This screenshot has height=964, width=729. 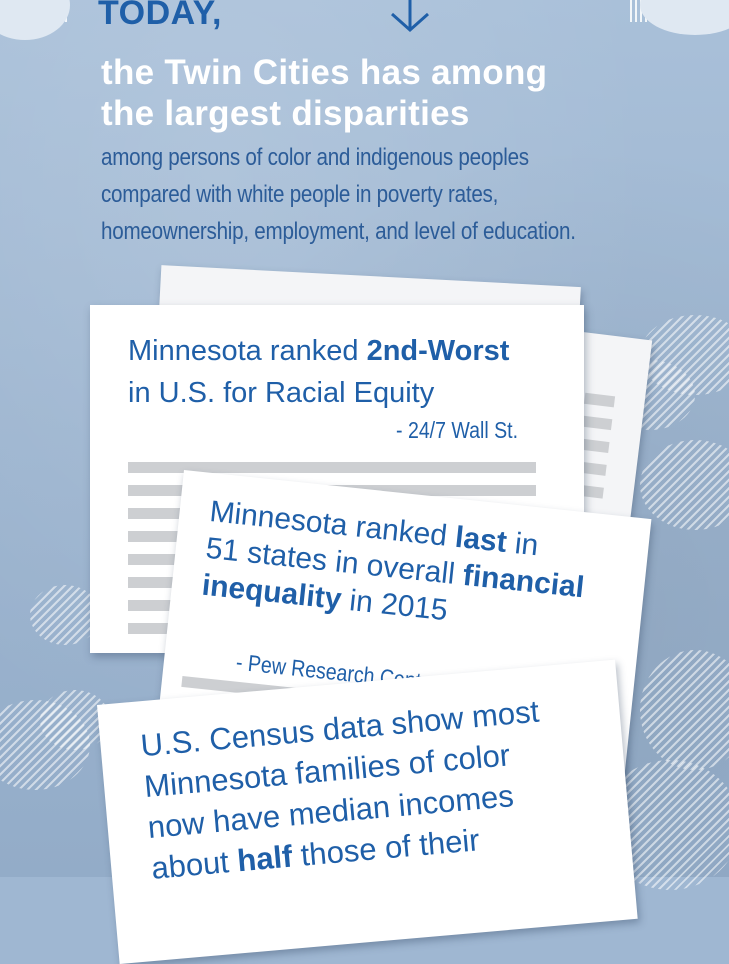 What do you see at coordinates (160, 16) in the screenshot?
I see `today-heading: TODAY,` at bounding box center [160, 16].